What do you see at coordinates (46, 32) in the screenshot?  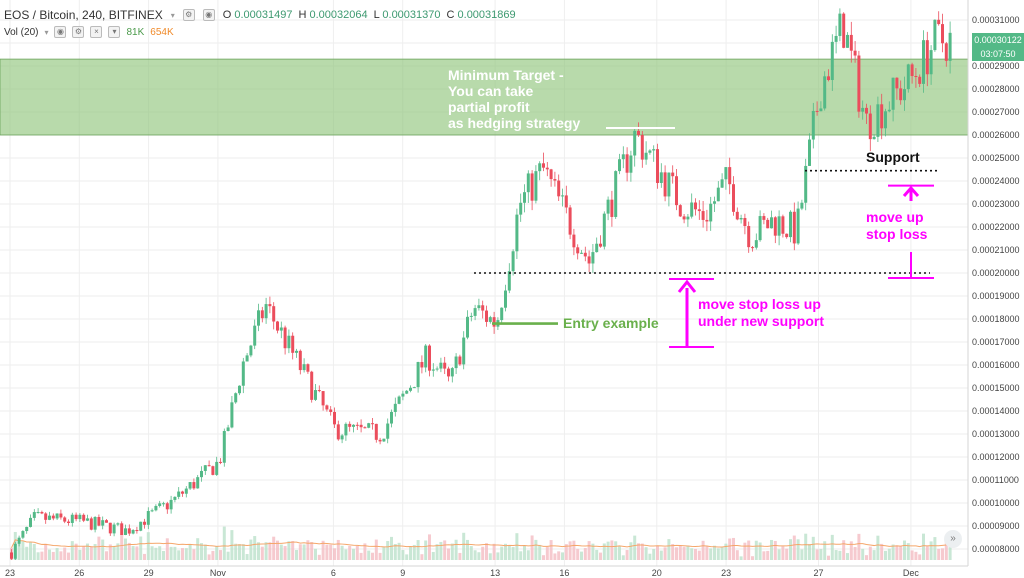 I see `indicator-dropdown-icon: ▾` at bounding box center [46, 32].